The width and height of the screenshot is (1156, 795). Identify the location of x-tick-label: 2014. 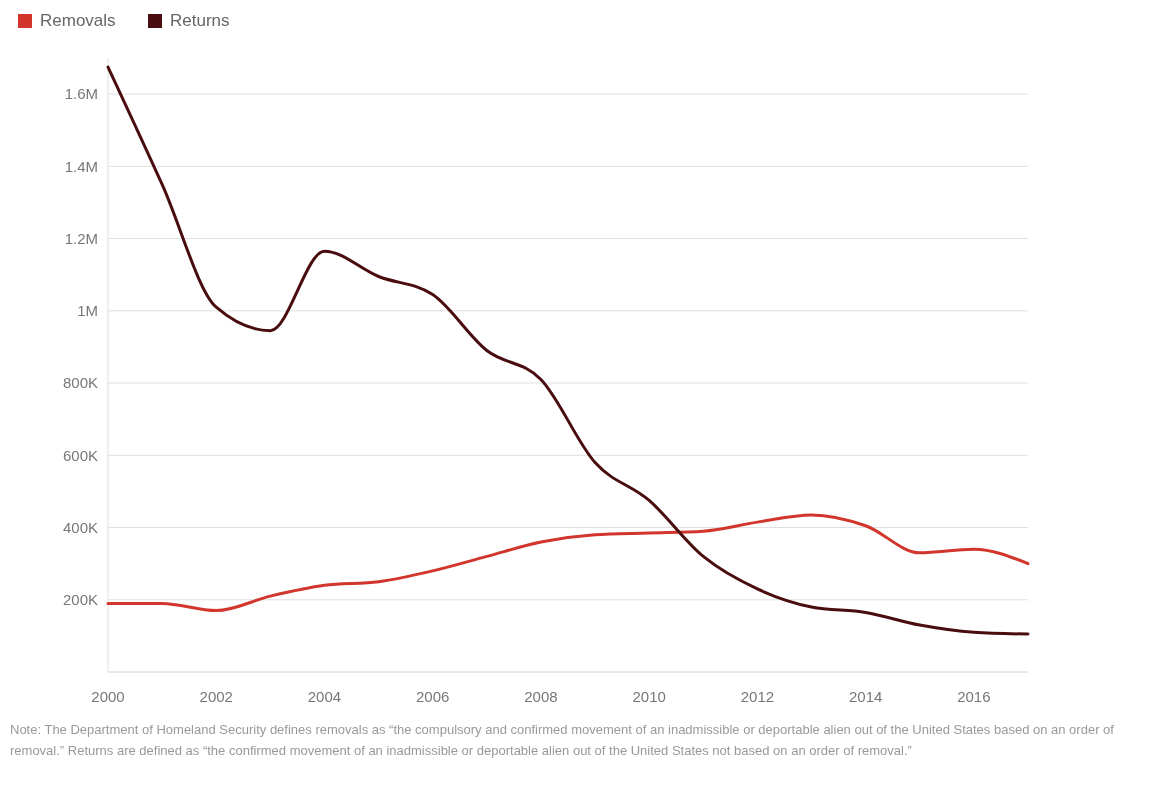
(865, 696).